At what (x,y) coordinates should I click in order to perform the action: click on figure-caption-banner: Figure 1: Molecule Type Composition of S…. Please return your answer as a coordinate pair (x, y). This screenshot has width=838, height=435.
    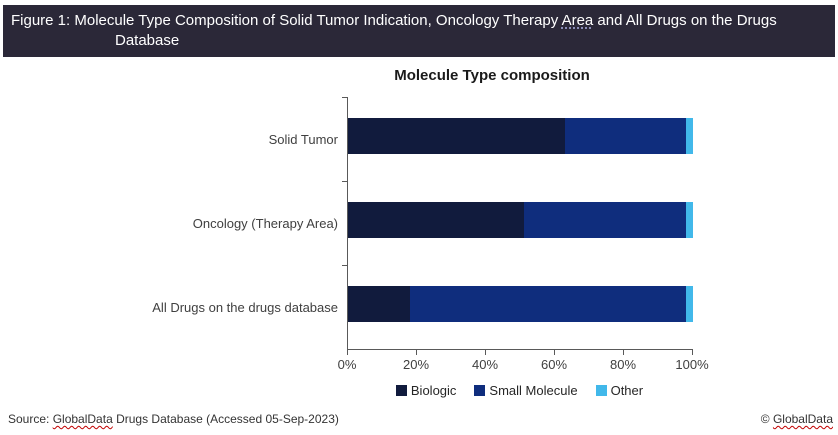
    Looking at the image, I should click on (419, 31).